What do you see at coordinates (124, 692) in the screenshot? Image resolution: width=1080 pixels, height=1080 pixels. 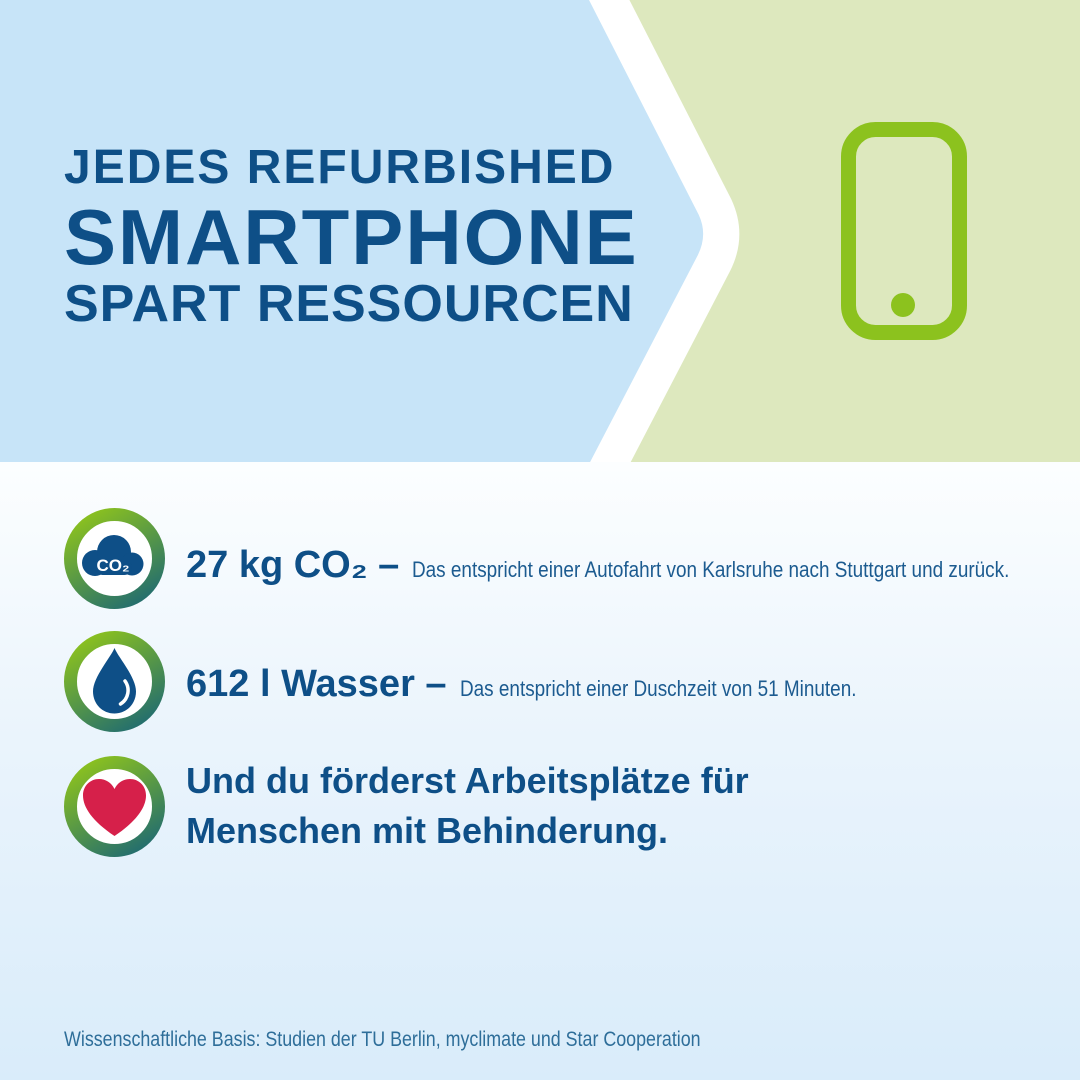 I see `drop-highlight` at bounding box center [124, 692].